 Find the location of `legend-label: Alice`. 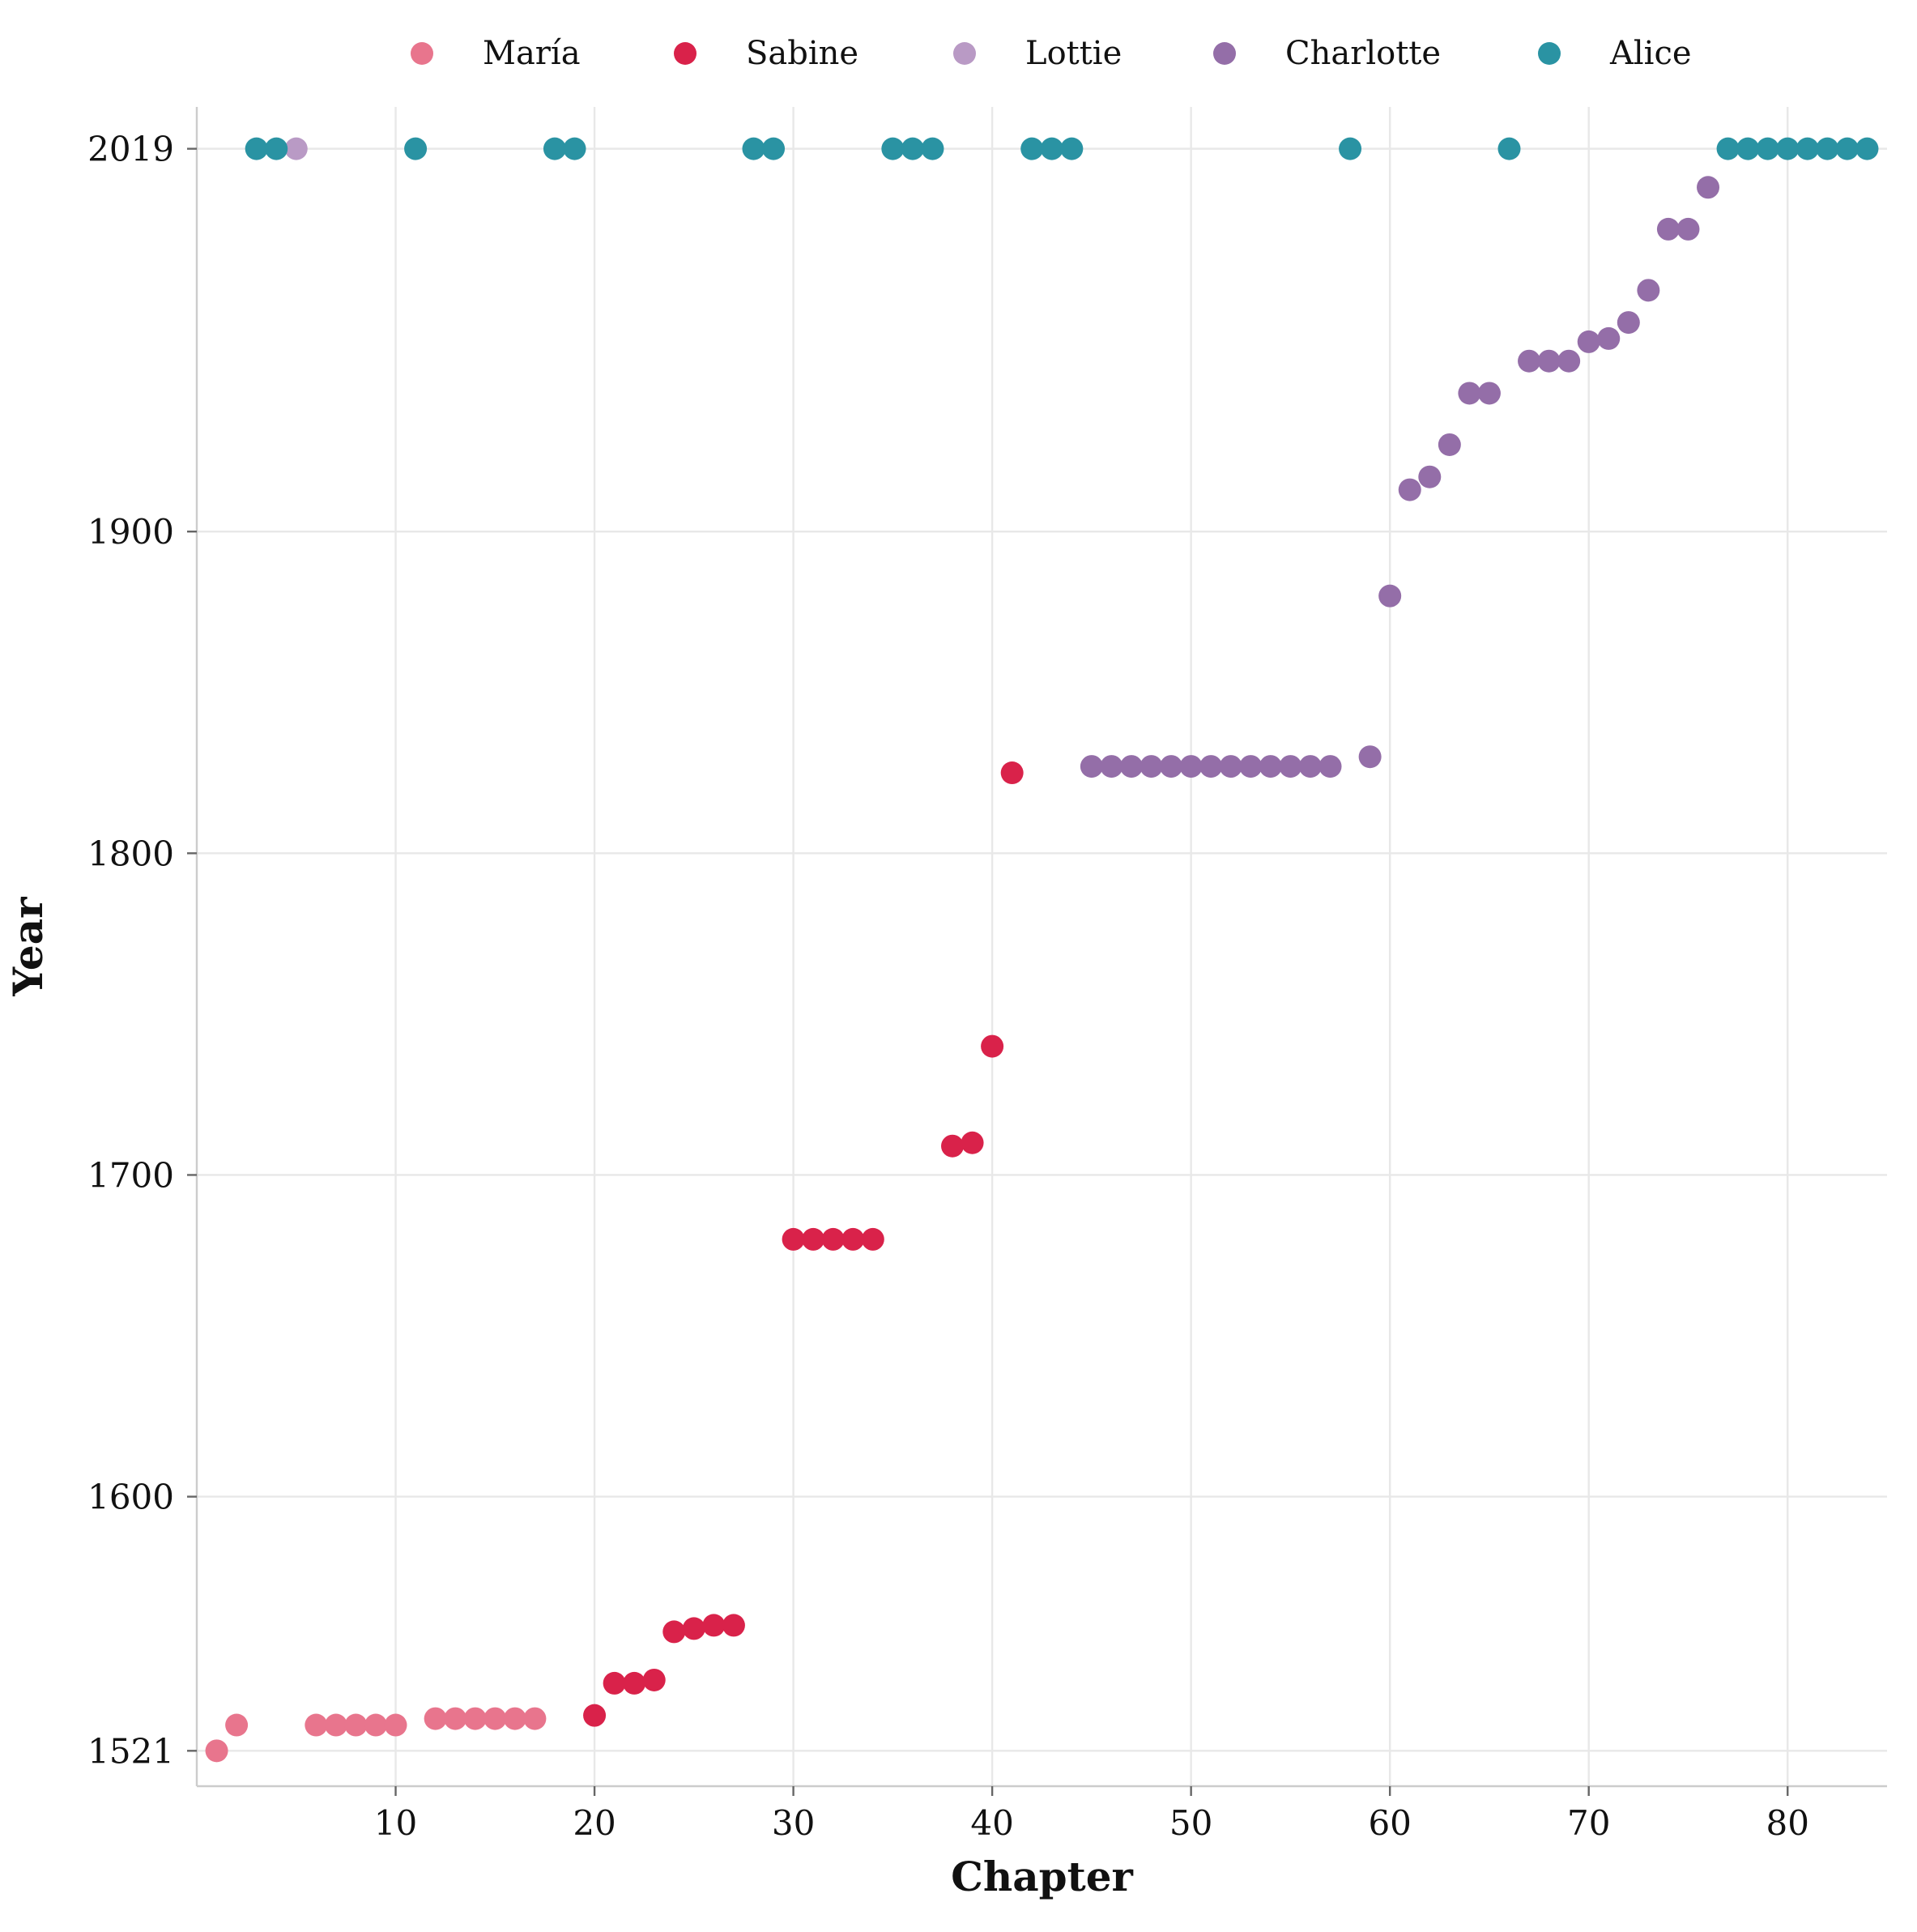

legend-label: Alice is located at coordinates (1651, 54).